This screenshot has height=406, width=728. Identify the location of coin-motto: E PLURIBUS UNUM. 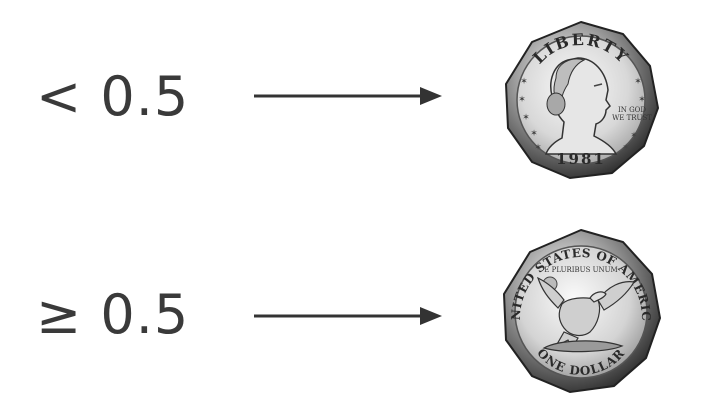
(580, 270).